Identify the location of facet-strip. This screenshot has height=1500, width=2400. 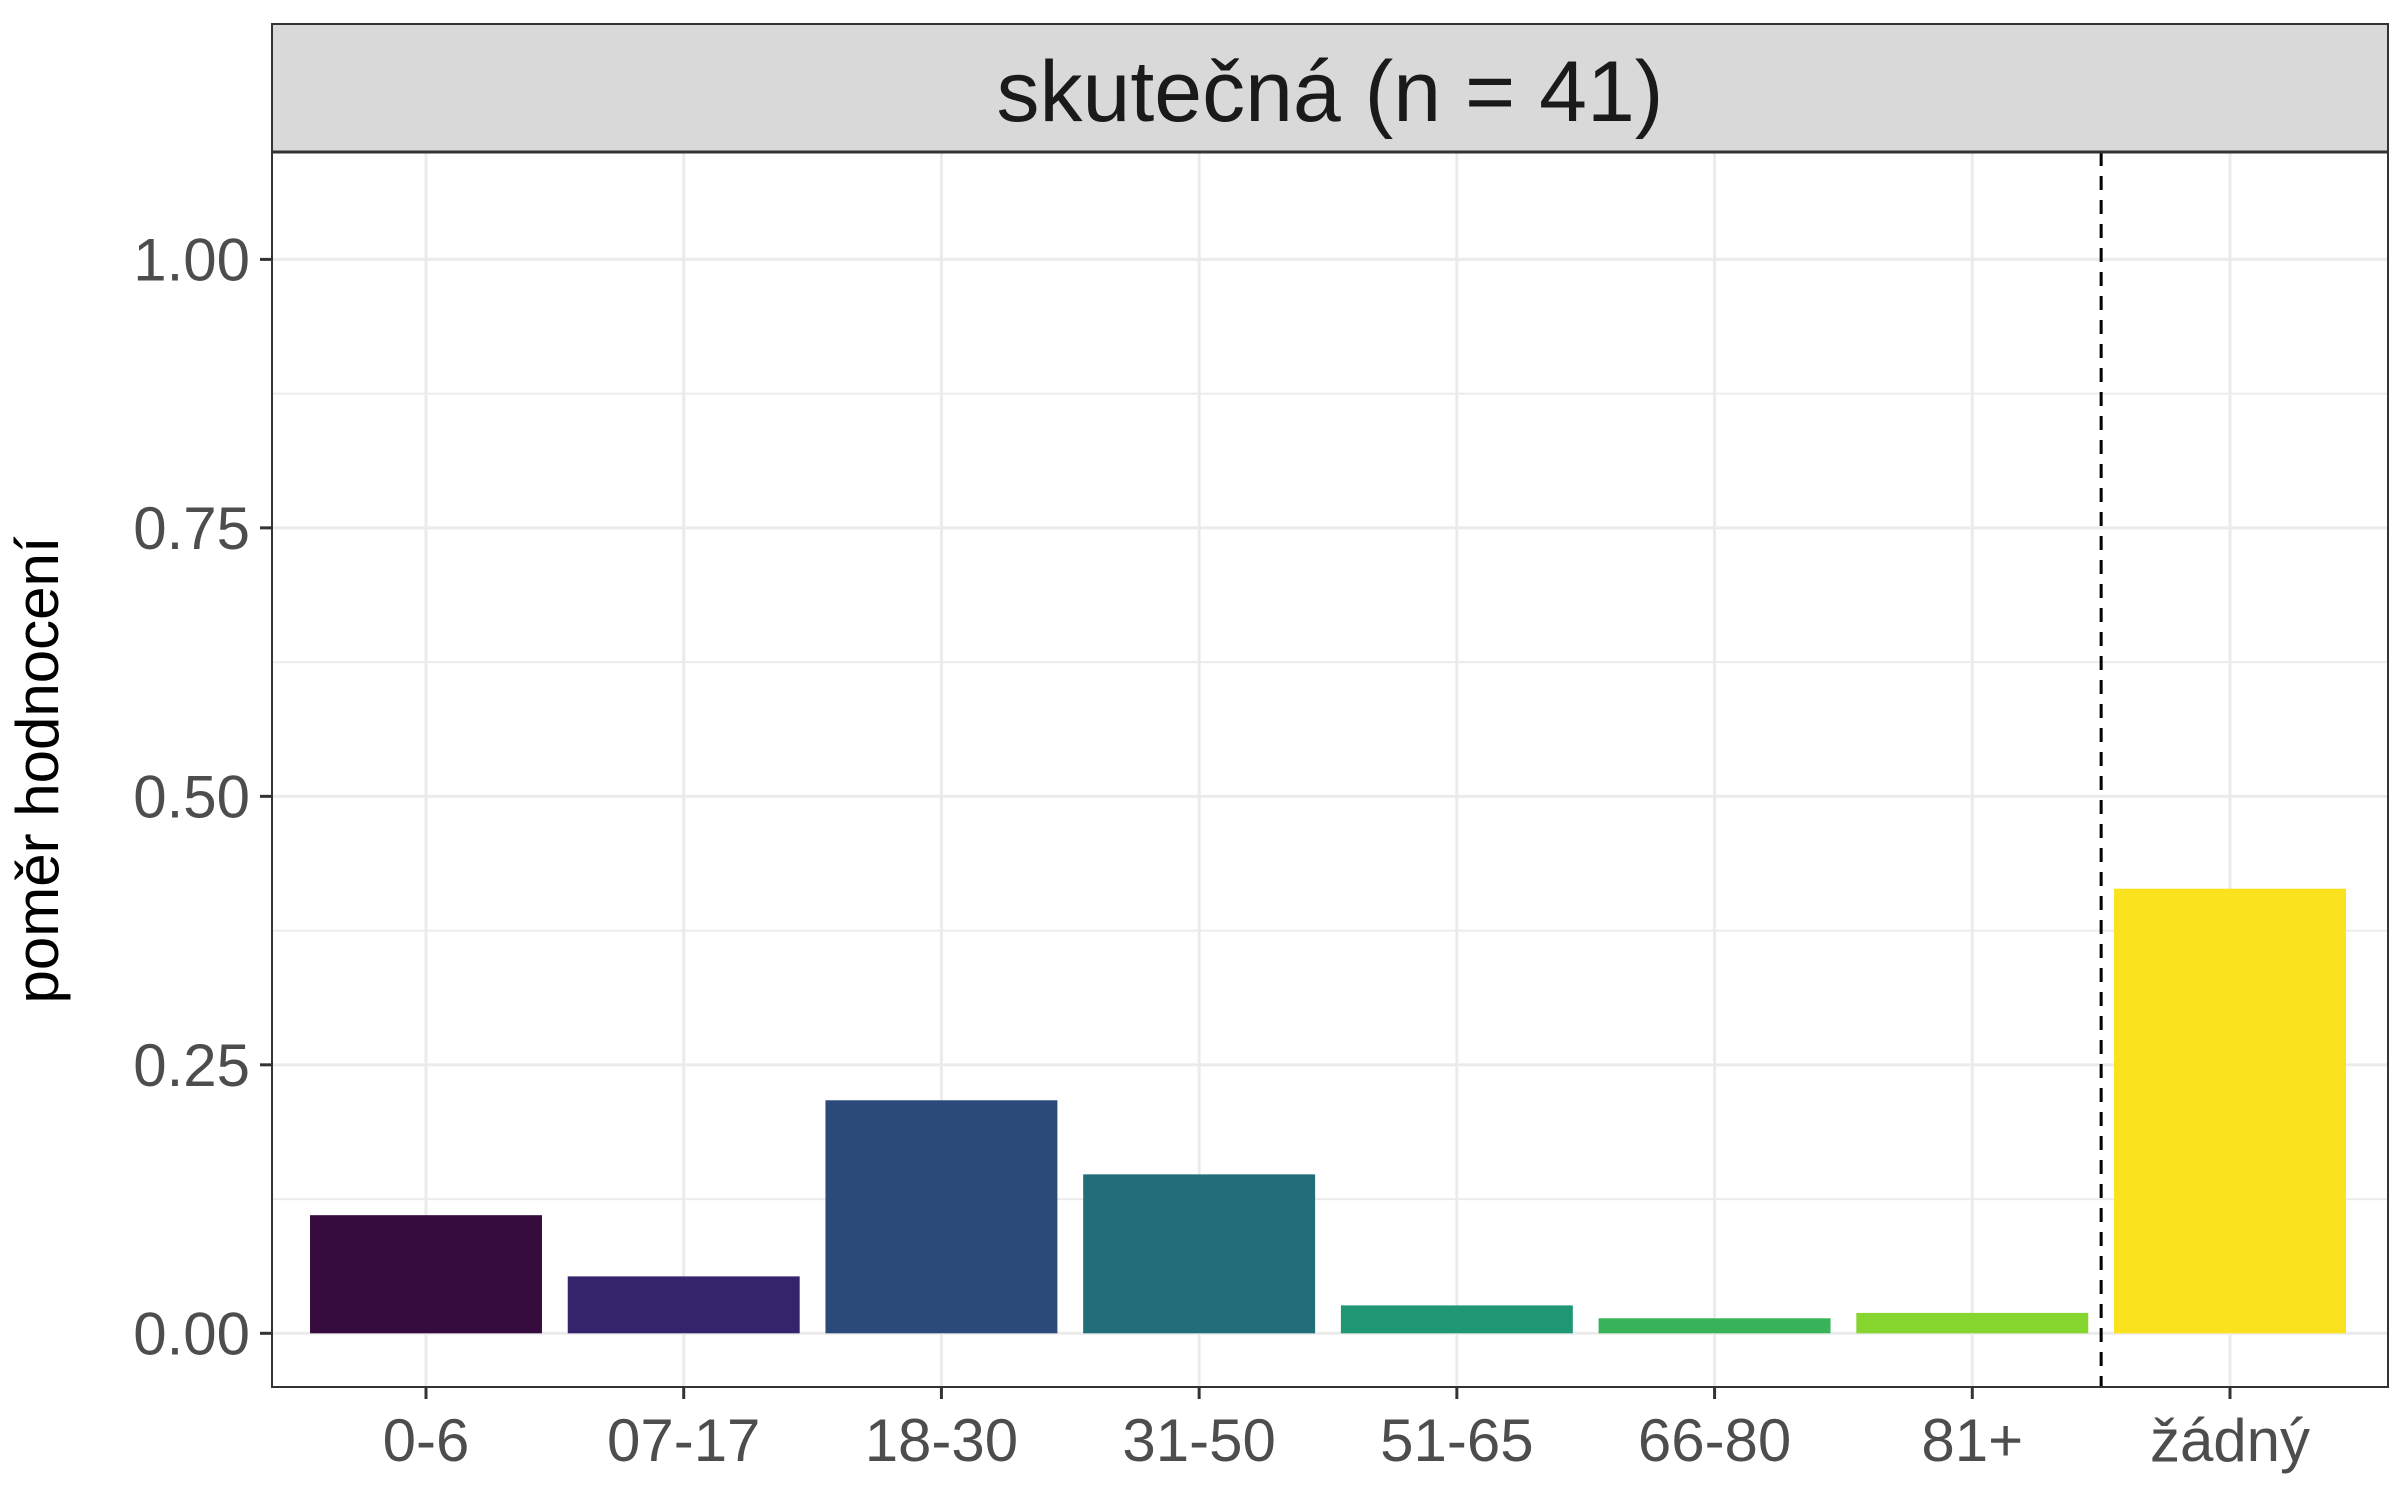
(1330, 88).